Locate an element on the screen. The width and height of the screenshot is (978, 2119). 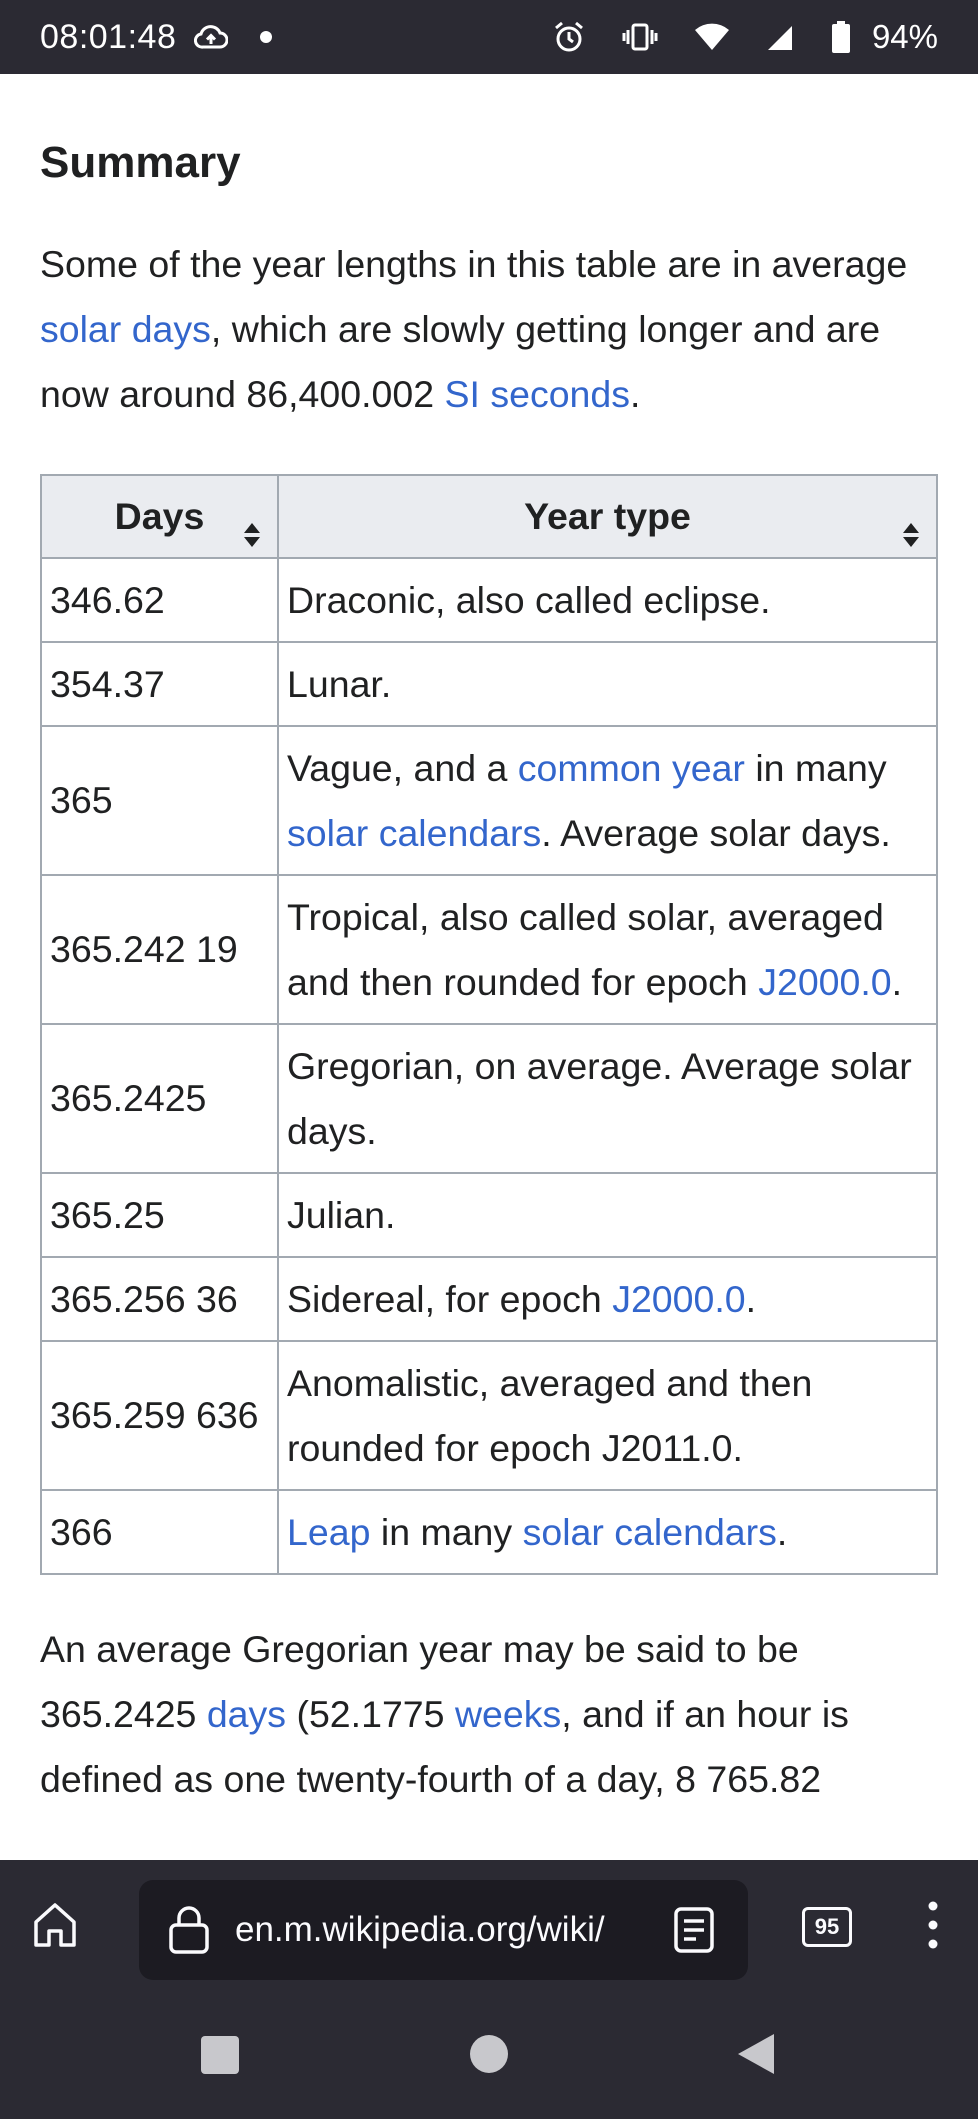
link-leap: Leap is located at coordinates (329, 1531).